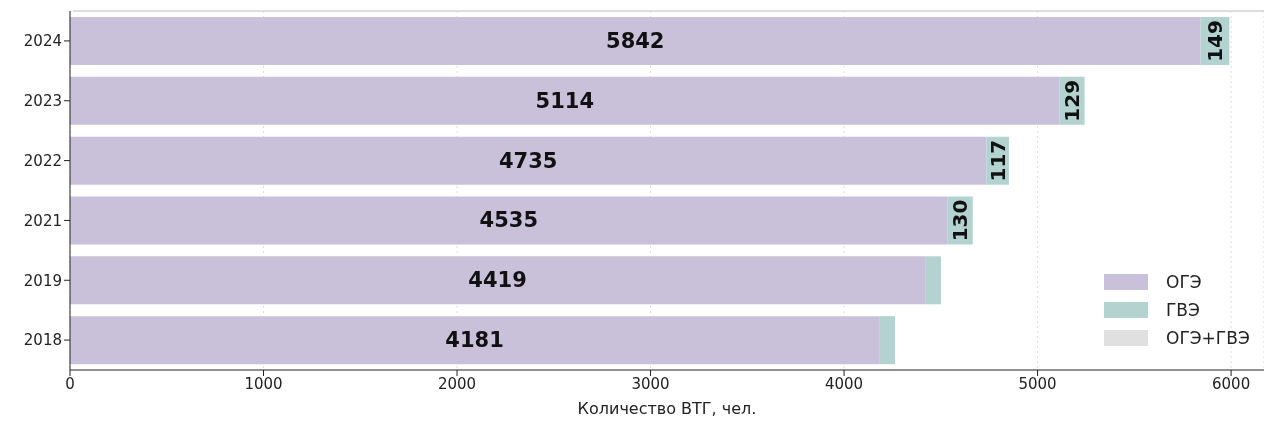 This screenshot has height=426, width=1272. Describe the element at coordinates (650, 383) in the screenshot. I see `x-tick-label: 3000` at that location.